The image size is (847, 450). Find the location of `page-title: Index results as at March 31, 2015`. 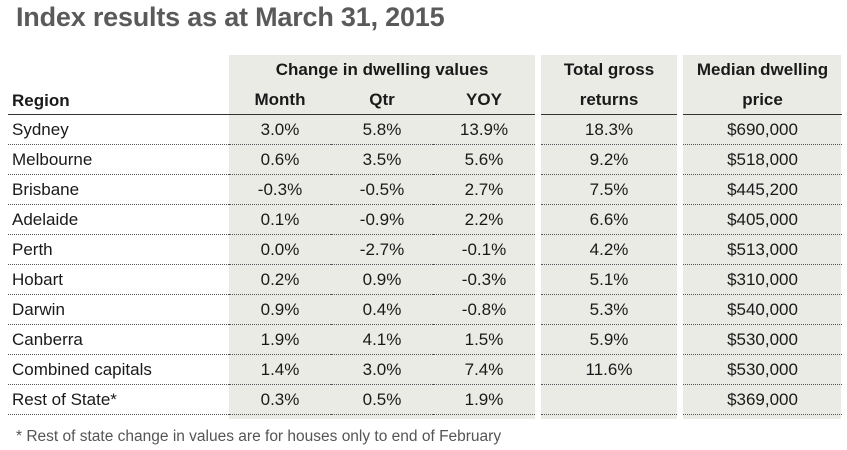

page-title: Index results as at March 31, 2015 is located at coordinates (230, 17).